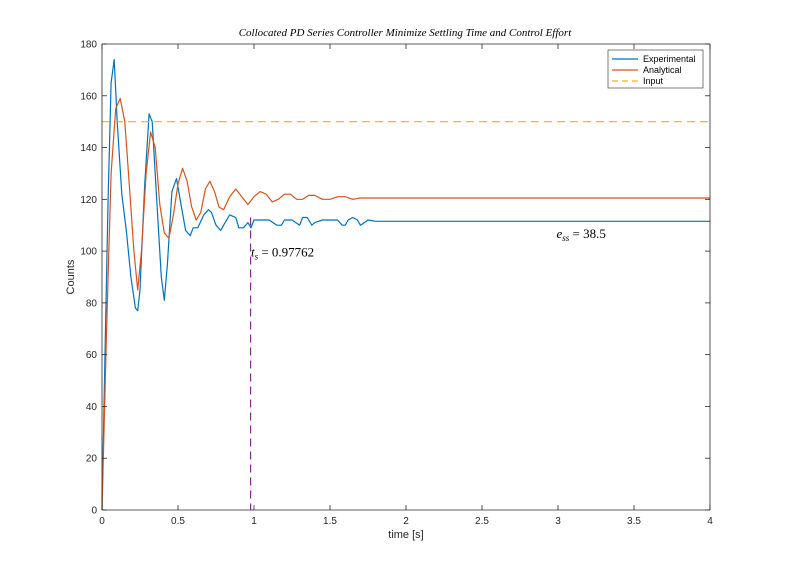 Image resolution: width=785 pixels, height=573 pixels. What do you see at coordinates (653, 81) in the screenshot?
I see `legend-label-input: Input` at bounding box center [653, 81].